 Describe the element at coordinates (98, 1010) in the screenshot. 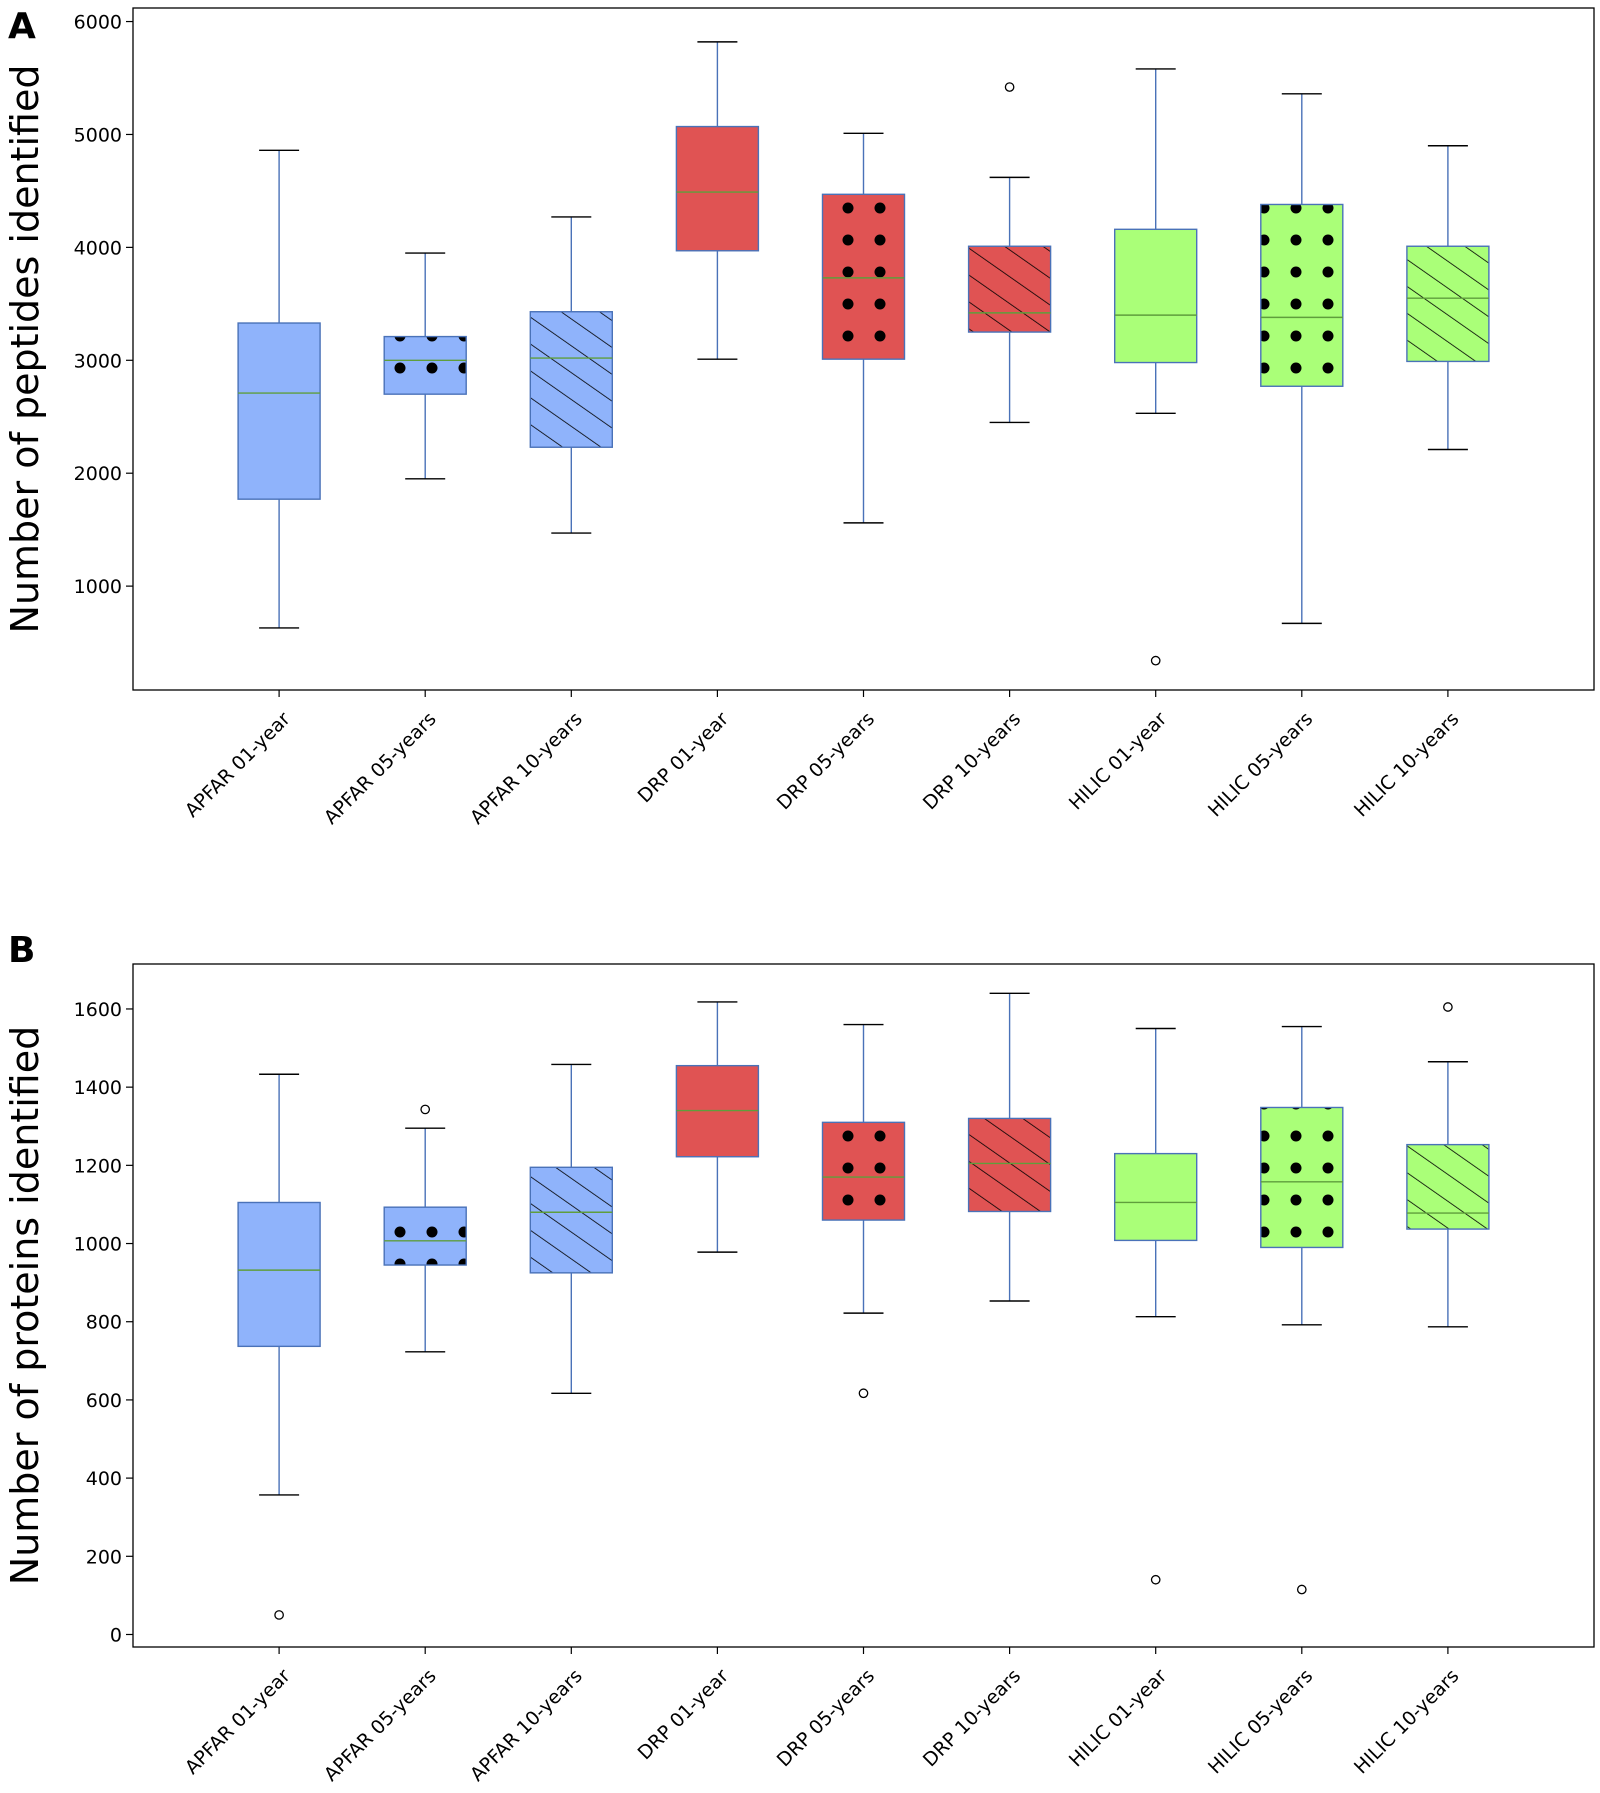

I see `y-tick-label: 1600` at that location.